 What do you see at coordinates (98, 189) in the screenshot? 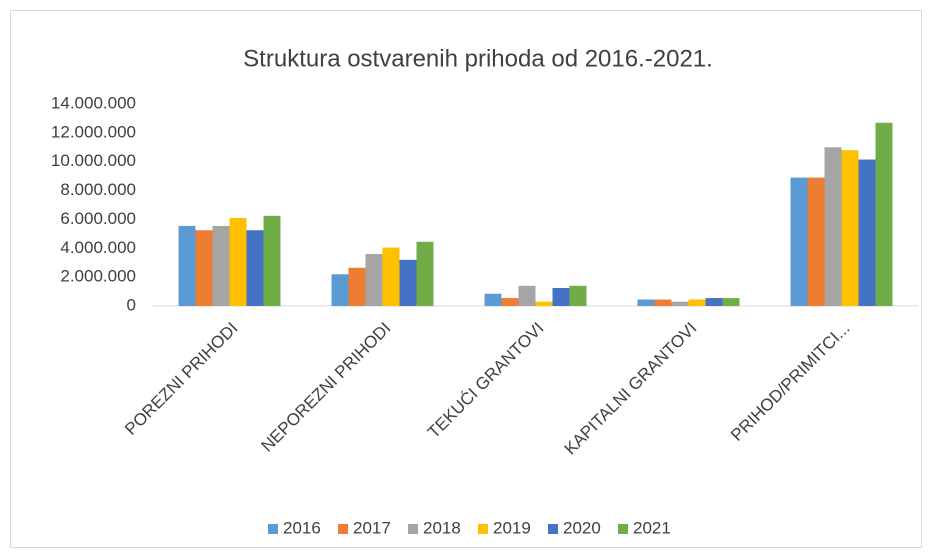
I see `y-tick-label: 8.000.000` at bounding box center [98, 189].